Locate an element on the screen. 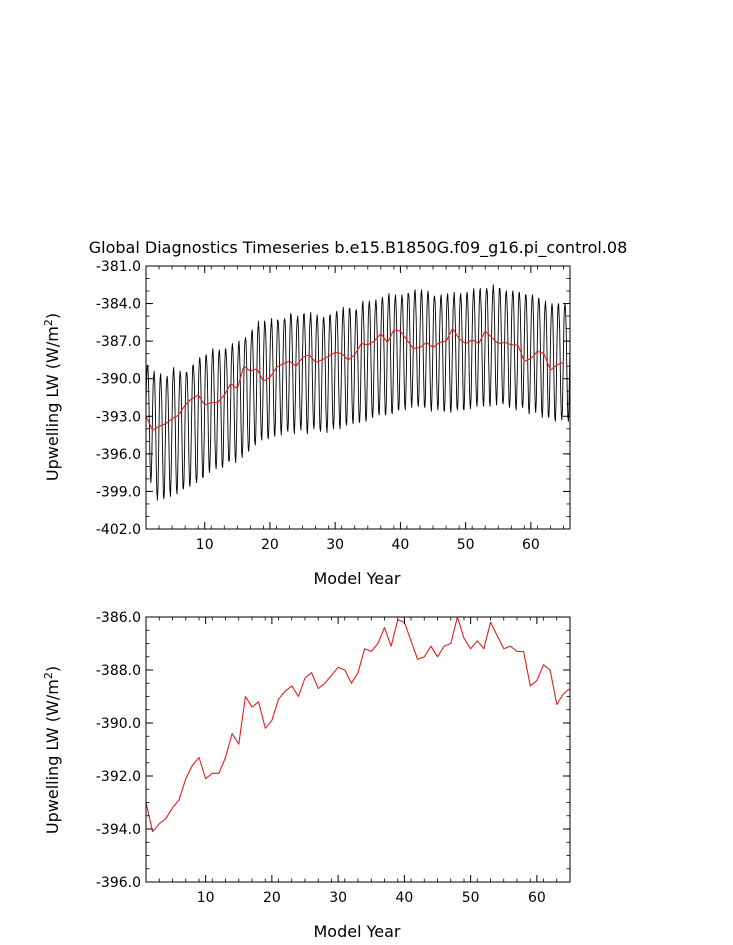 The width and height of the screenshot is (733, 945). y-tick-label: -386.0 is located at coordinates (118, 618).